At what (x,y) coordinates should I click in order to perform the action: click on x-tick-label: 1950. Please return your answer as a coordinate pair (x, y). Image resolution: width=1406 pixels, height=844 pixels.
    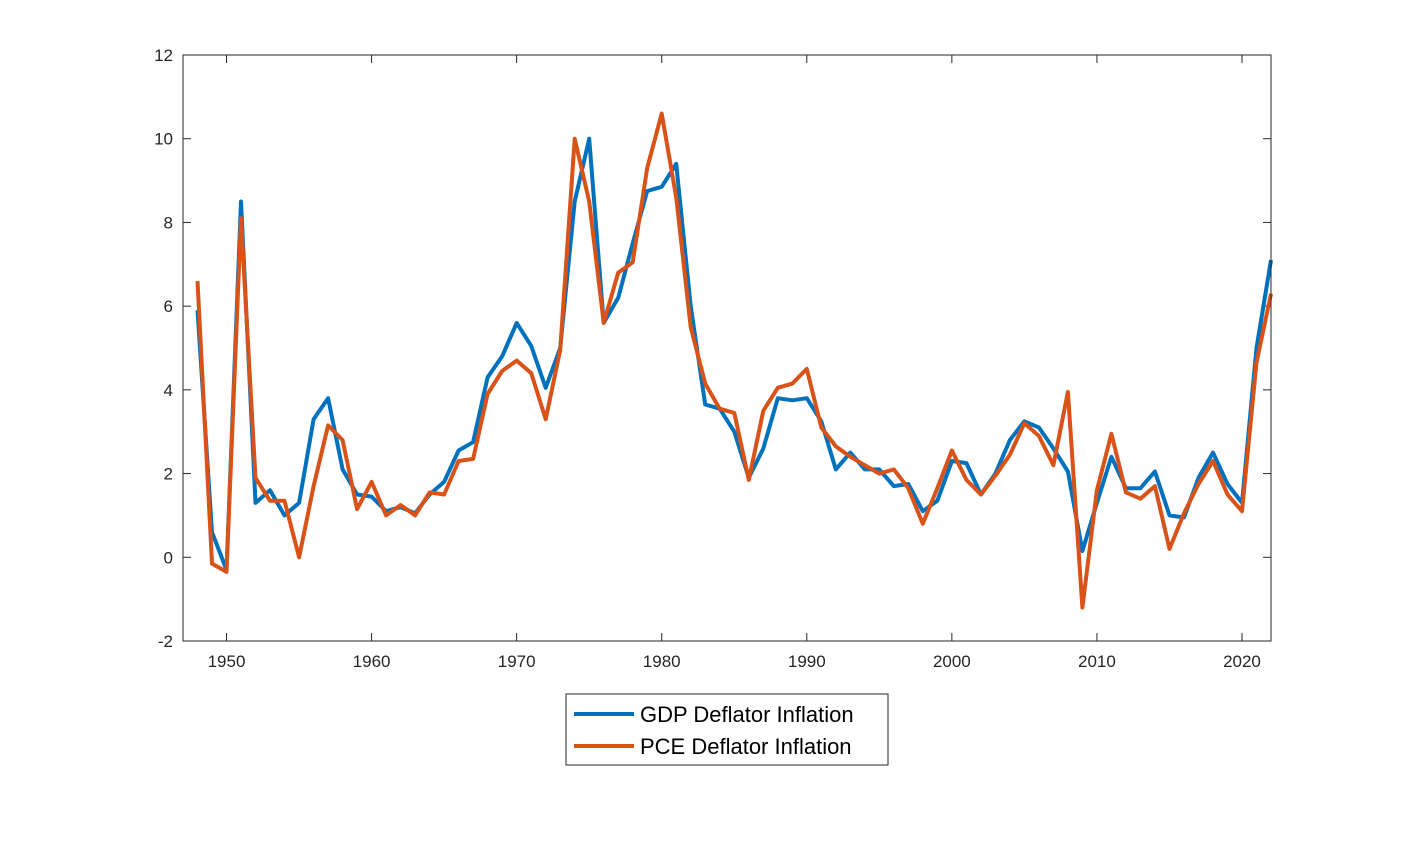
    Looking at the image, I should click on (227, 661).